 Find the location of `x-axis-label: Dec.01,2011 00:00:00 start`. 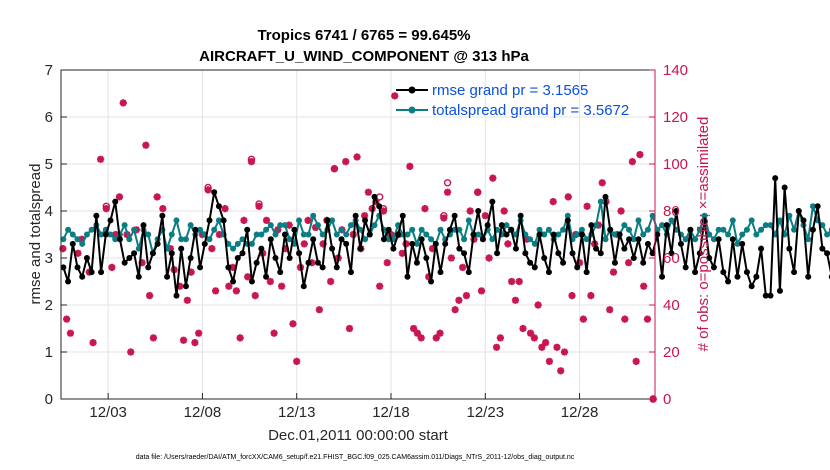

x-axis-label: Dec.01,2011 00:00:00 start is located at coordinates (358, 435).